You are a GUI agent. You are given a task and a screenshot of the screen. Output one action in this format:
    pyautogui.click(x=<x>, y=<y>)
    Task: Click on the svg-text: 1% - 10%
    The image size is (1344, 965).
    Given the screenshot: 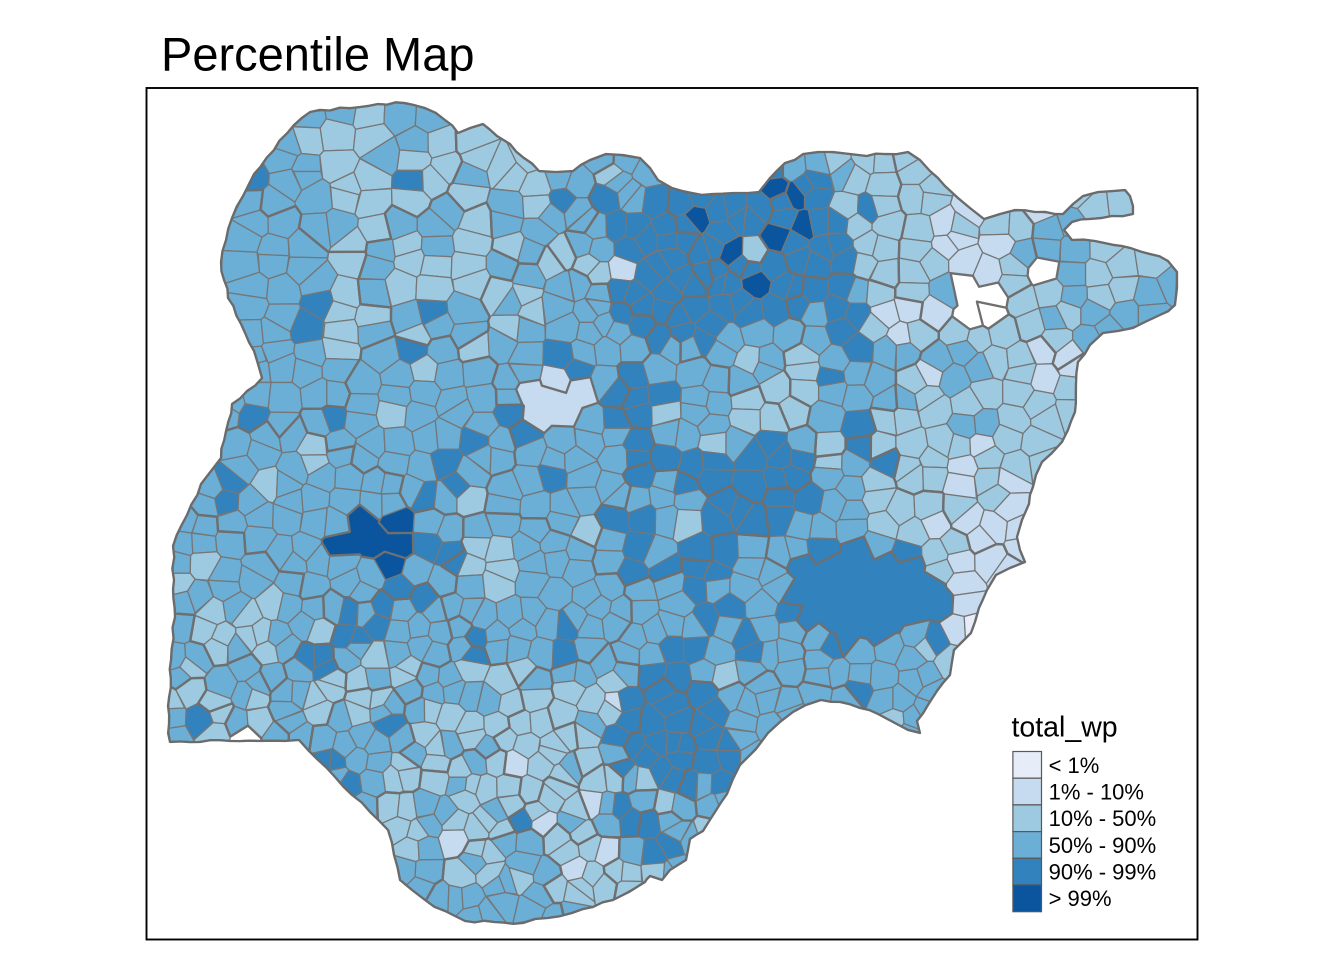 What is the action you would take?
    pyautogui.click(x=1096, y=792)
    